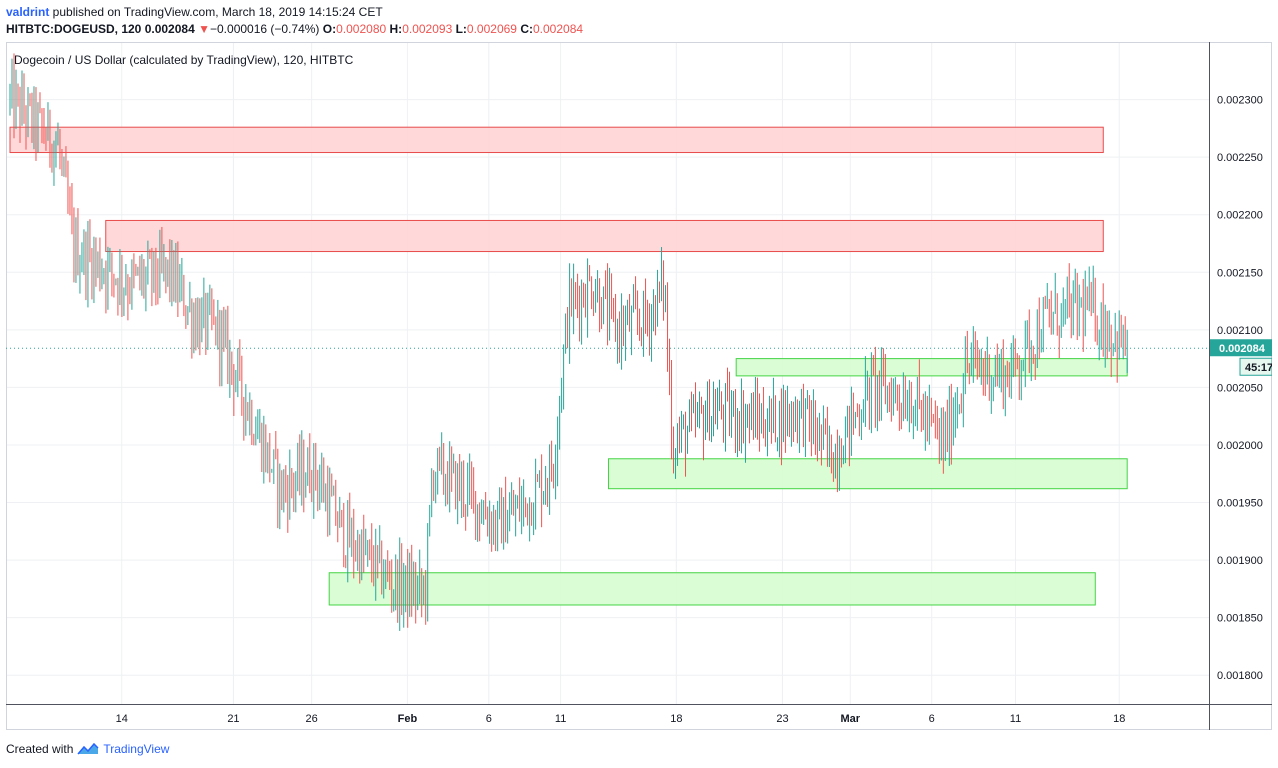  Describe the element at coordinates (1240, 676) in the screenshot. I see `y-tick-label: 0.001800` at that location.